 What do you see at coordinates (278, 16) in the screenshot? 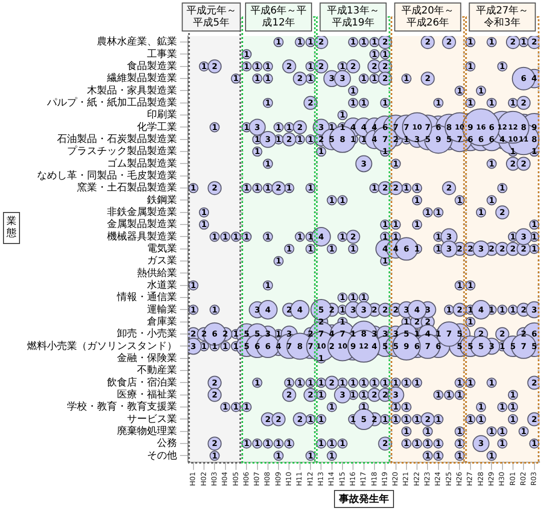
I see `band-label: 平成6年～平成12年` at bounding box center [278, 16].